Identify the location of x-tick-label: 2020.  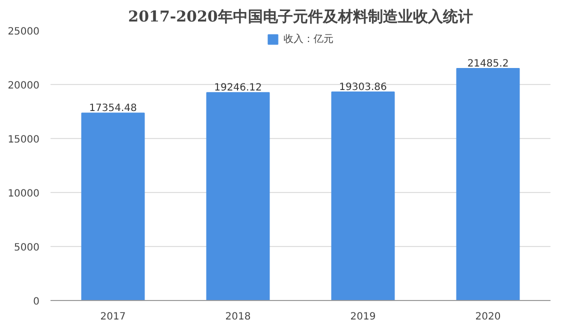
(488, 317).